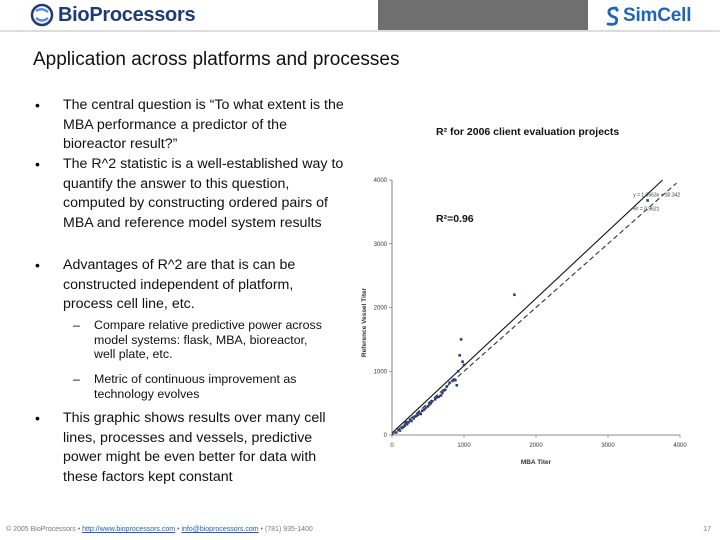 The height and width of the screenshot is (540, 720). I want to click on r-squared-label: R²=0.96, so click(455, 219).